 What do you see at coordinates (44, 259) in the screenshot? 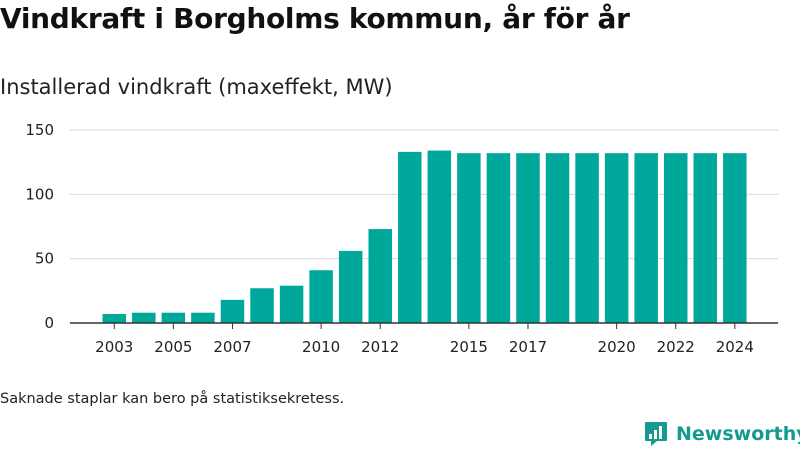
I see `y-tick-label: 50` at bounding box center [44, 259].